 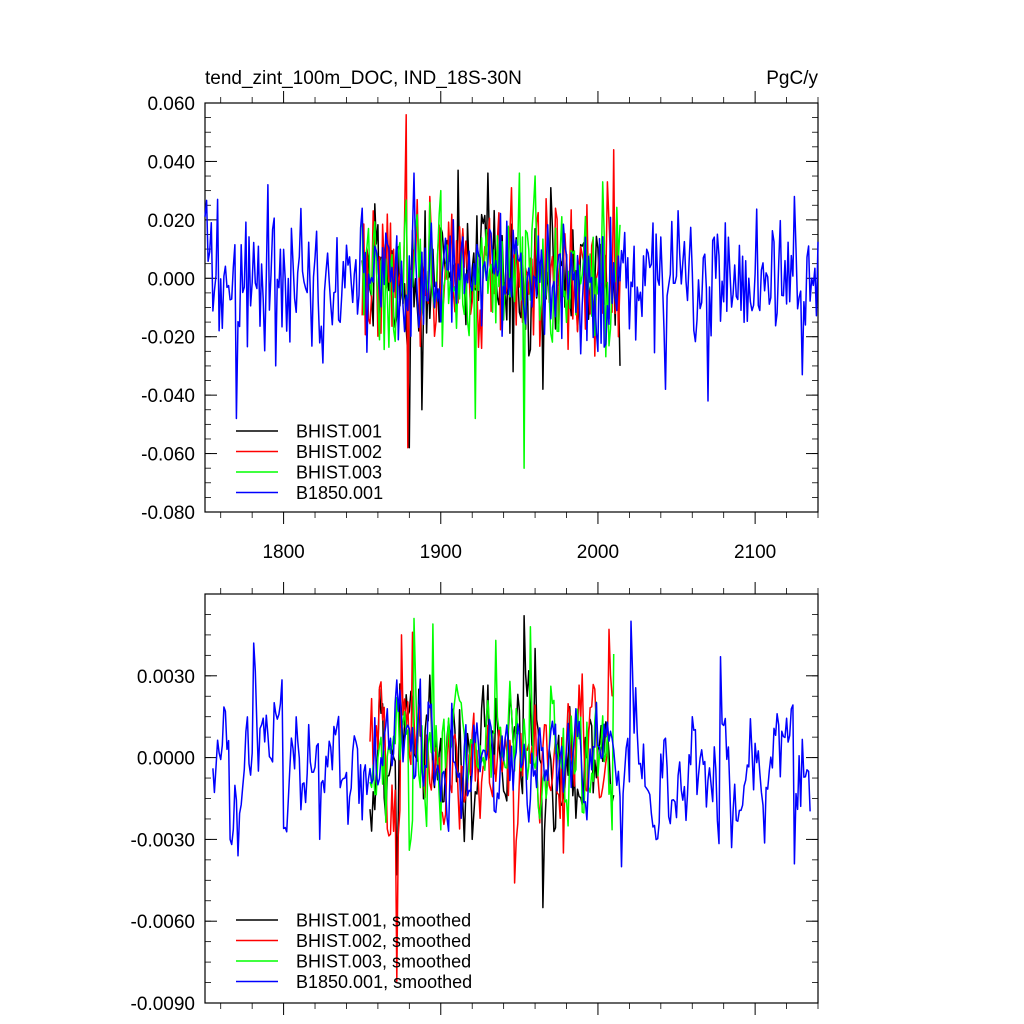 I want to click on top-x-tick-label: 1900, so click(x=441, y=552).